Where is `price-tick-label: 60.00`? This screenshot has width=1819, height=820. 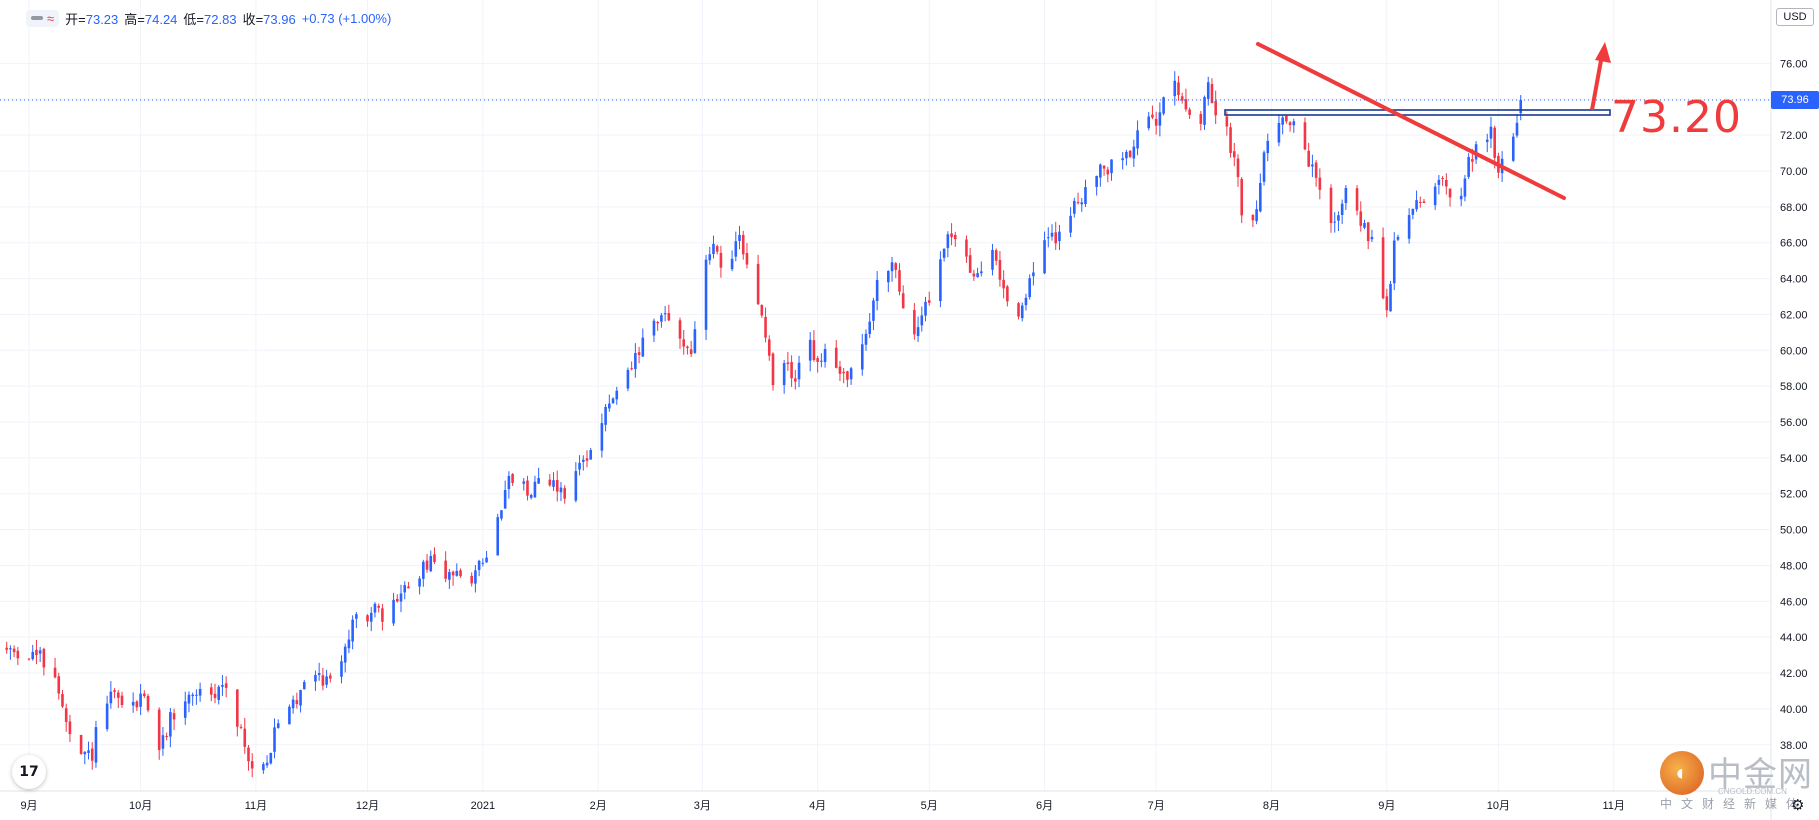
price-tick-label: 60.00 is located at coordinates (1794, 351).